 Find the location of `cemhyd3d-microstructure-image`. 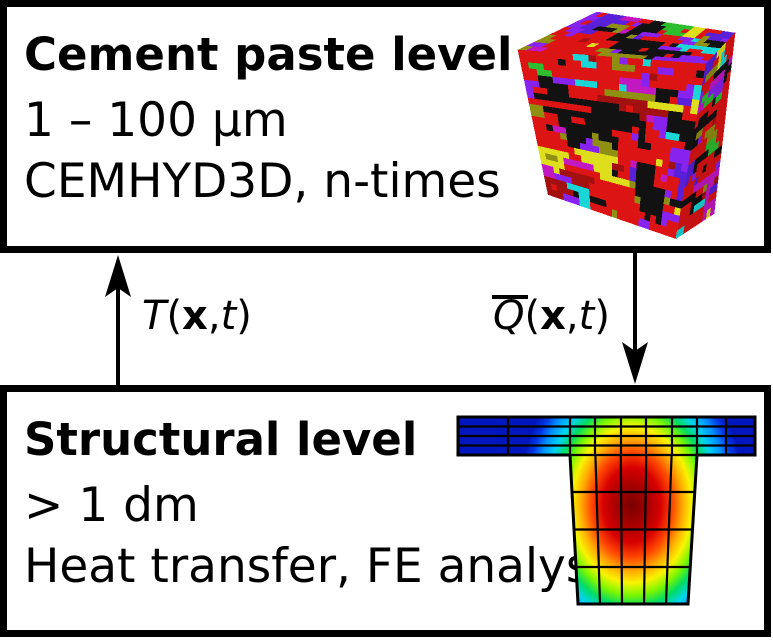

cemhyd3d-microstructure-image is located at coordinates (626, 125).